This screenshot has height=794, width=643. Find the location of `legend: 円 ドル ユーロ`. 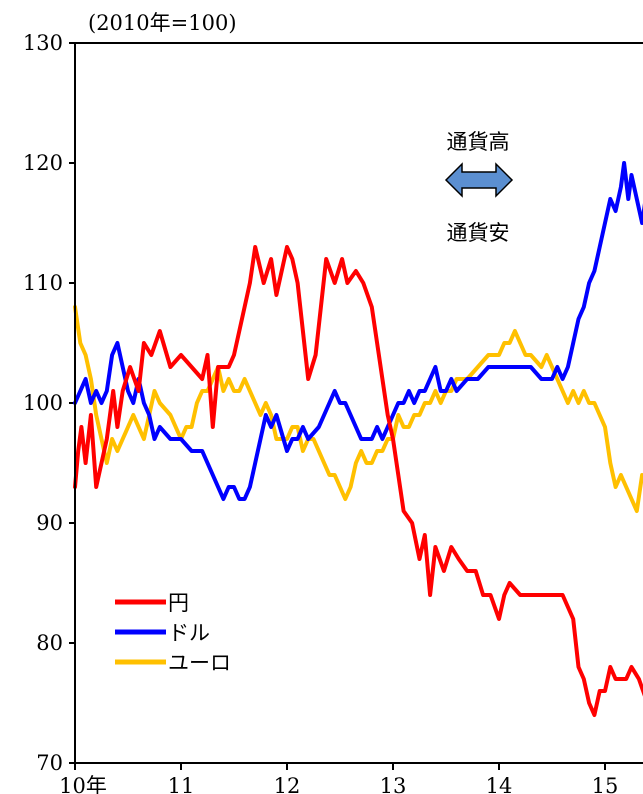

legend: 円 ドル ユーロ is located at coordinates (173, 633).